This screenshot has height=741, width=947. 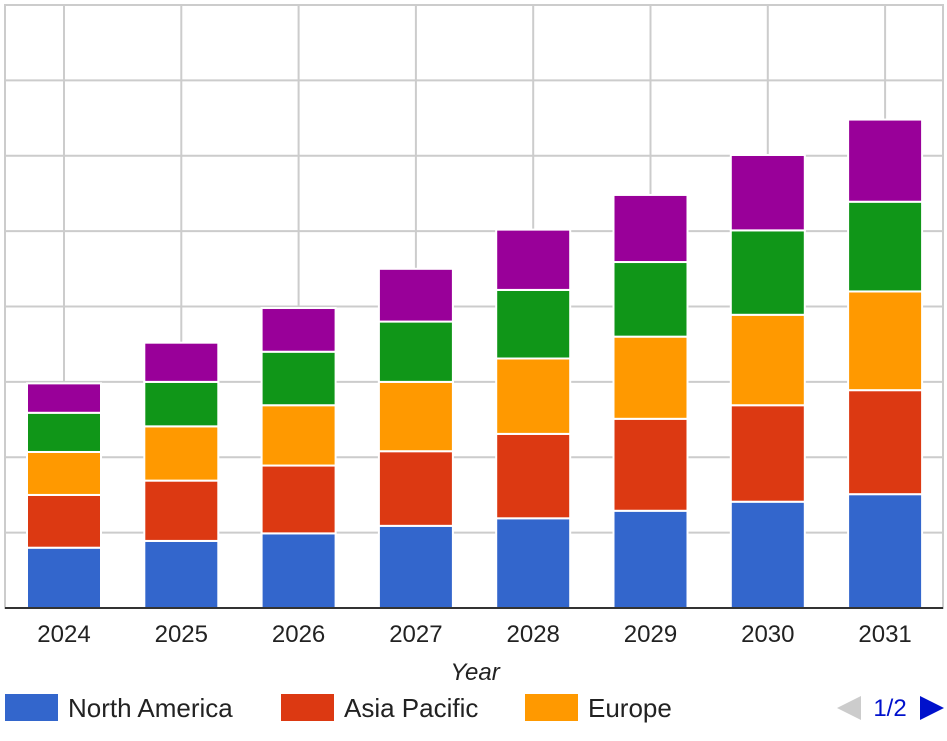 I want to click on legend-pager: 1/2, so click(x=890, y=708).